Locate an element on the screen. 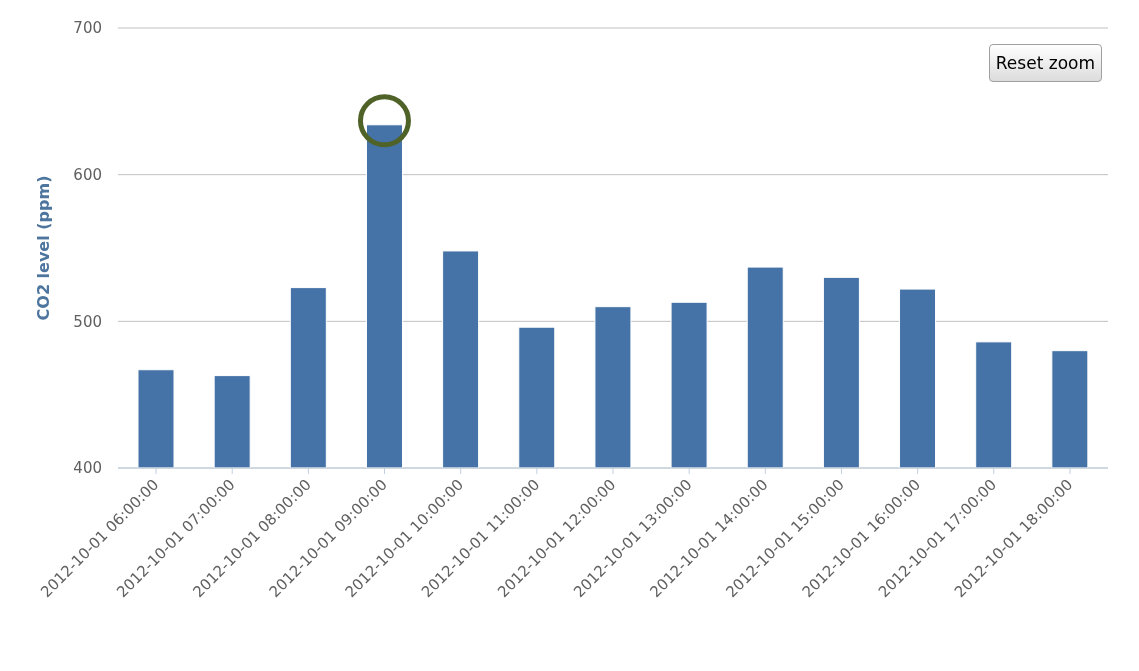 Image resolution: width=1139 pixels, height=671 pixels. y-tick-label: 400 is located at coordinates (87, 468).